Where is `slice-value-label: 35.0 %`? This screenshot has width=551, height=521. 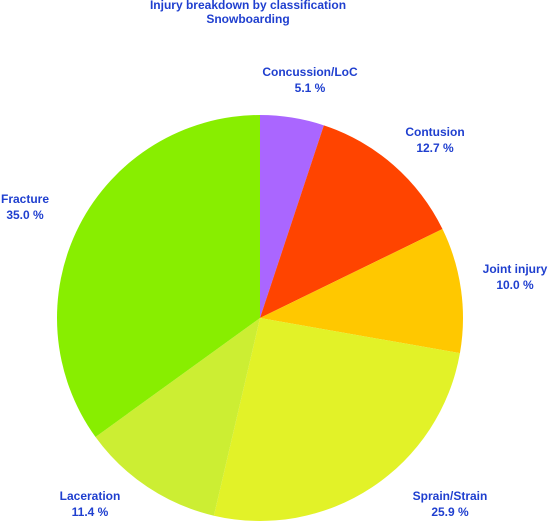 slice-value-label: 35.0 % is located at coordinates (25, 215).